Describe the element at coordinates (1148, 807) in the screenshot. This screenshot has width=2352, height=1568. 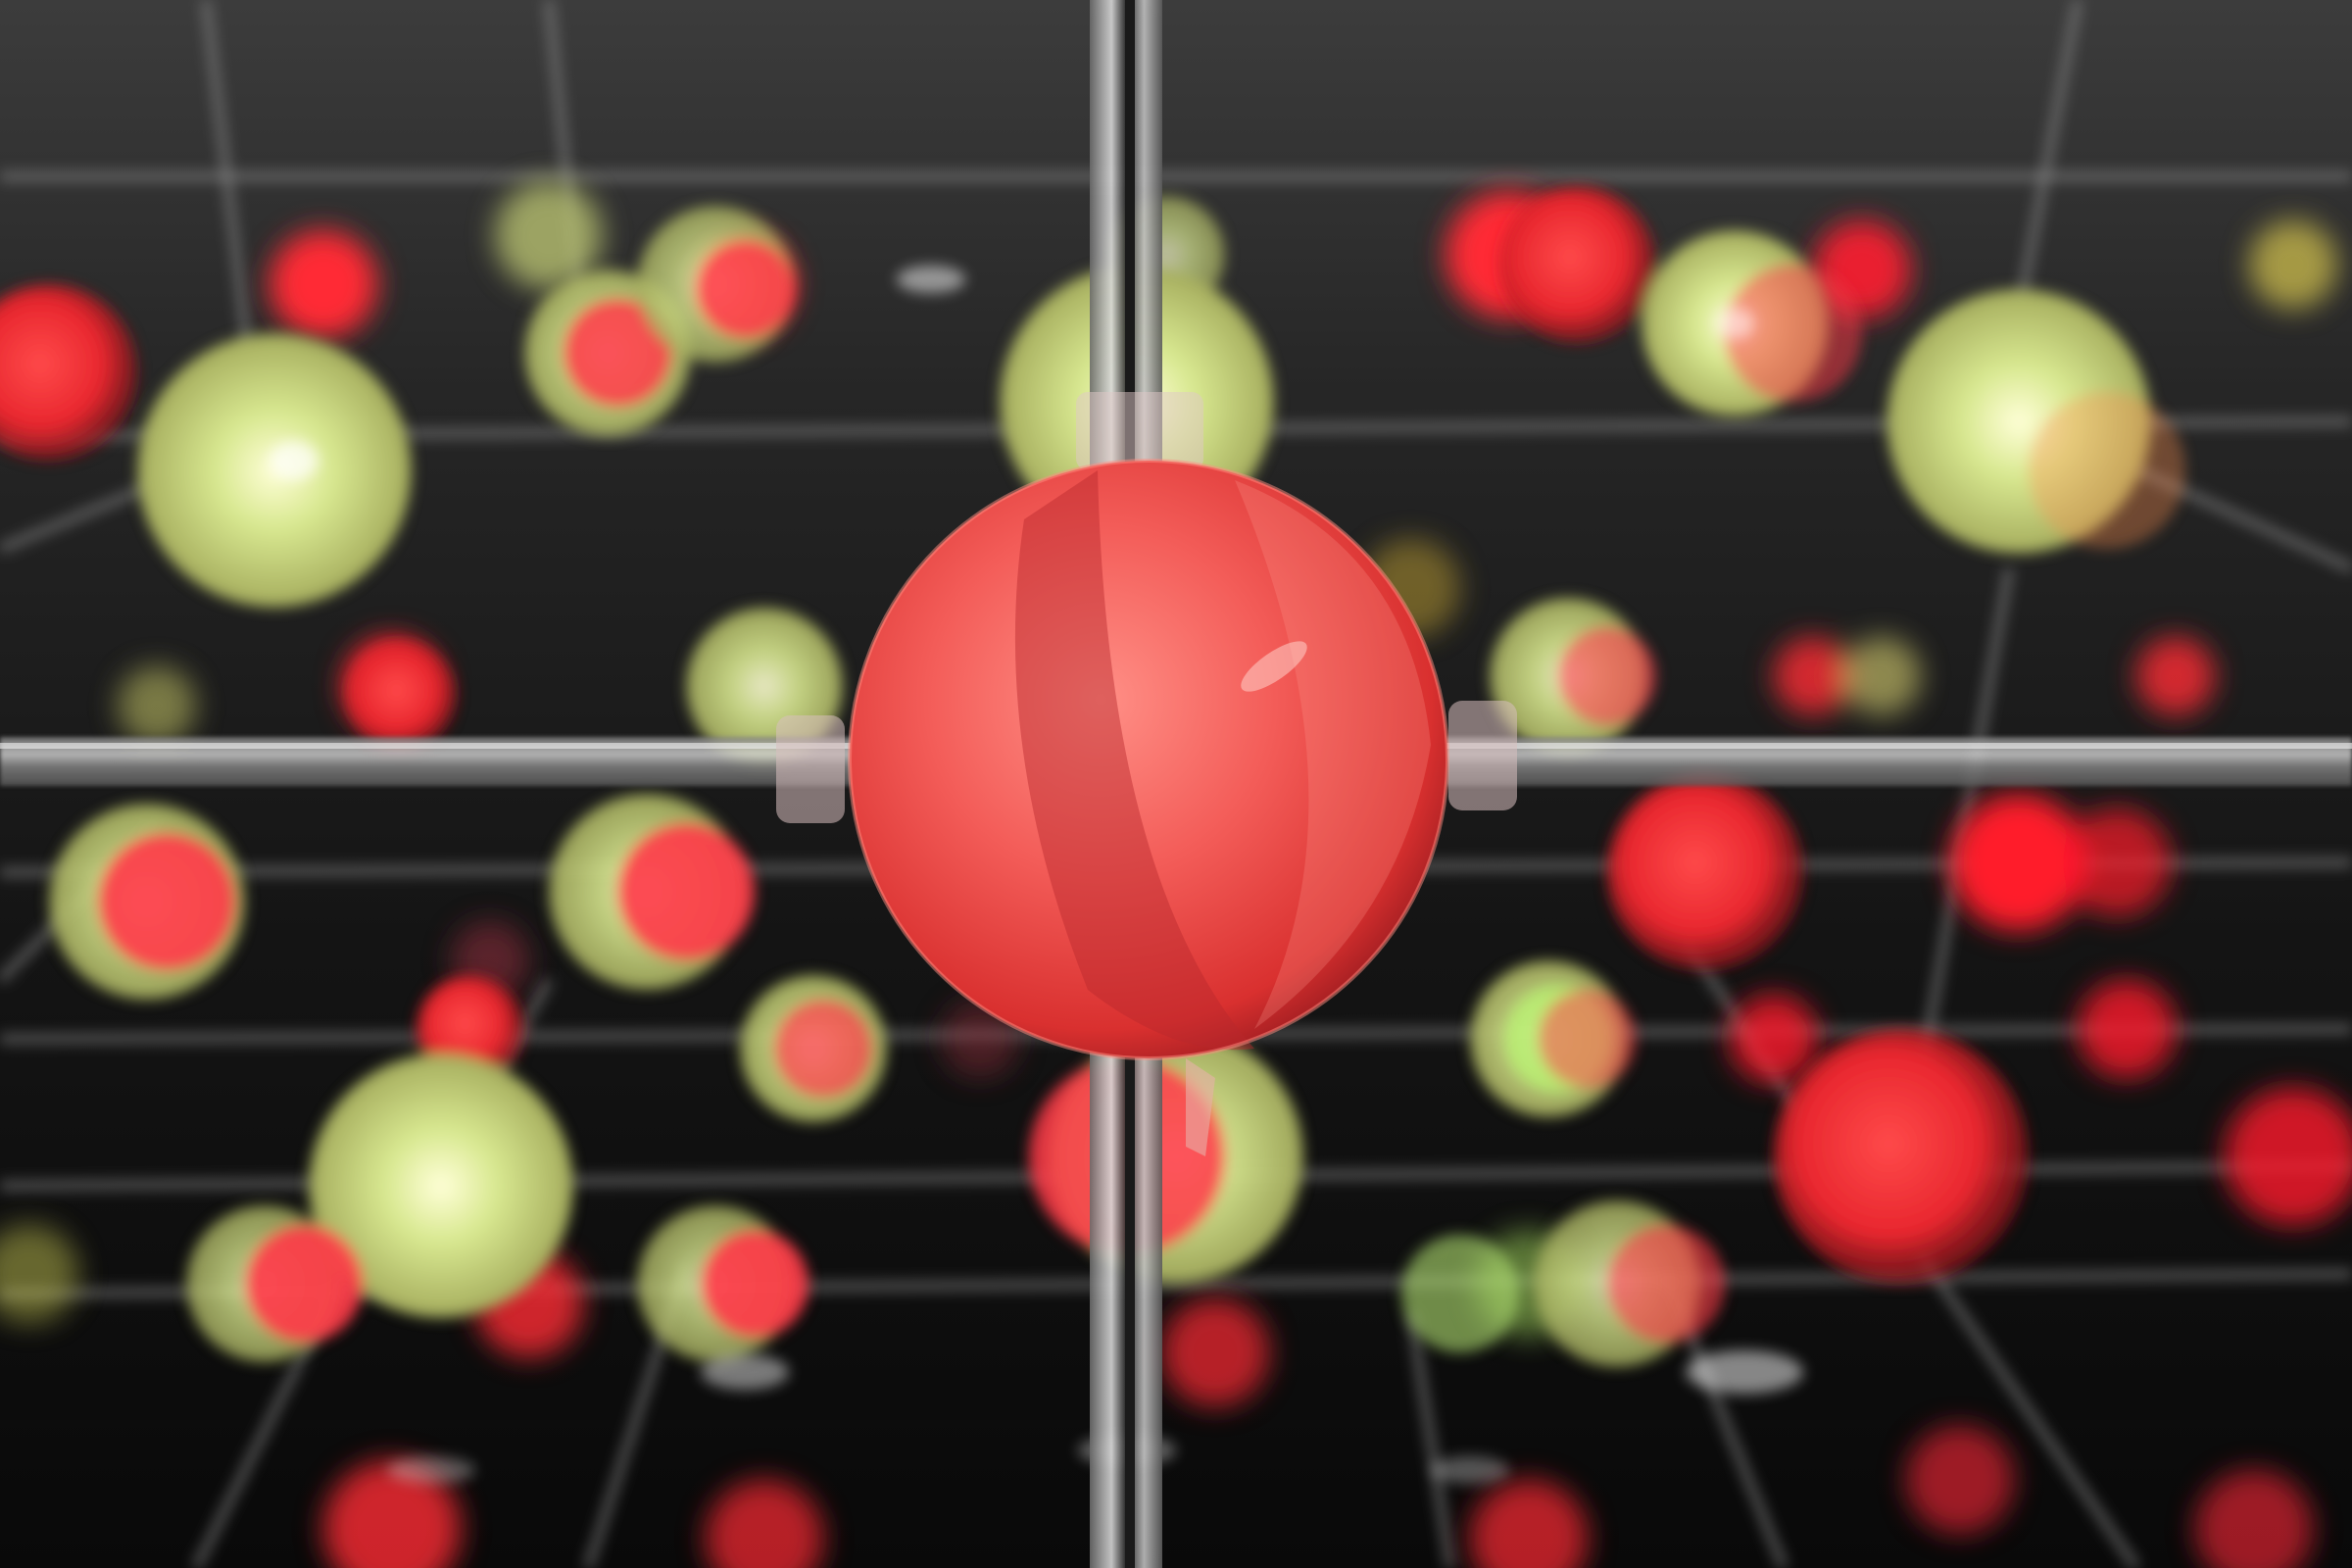
I see `focus-red-sphere` at that location.